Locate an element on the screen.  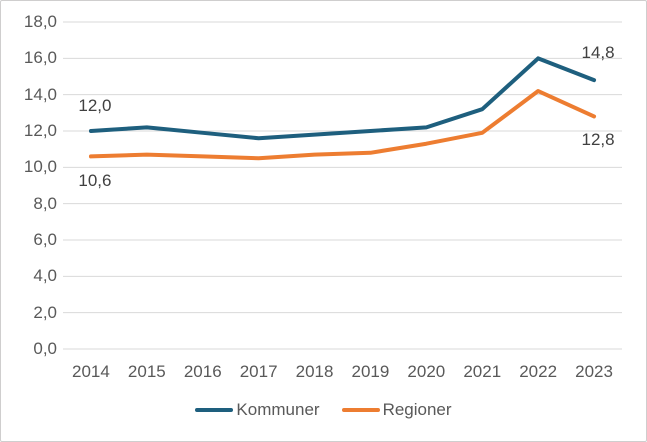
legend: Kommuner Regioner is located at coordinates (323, 410).